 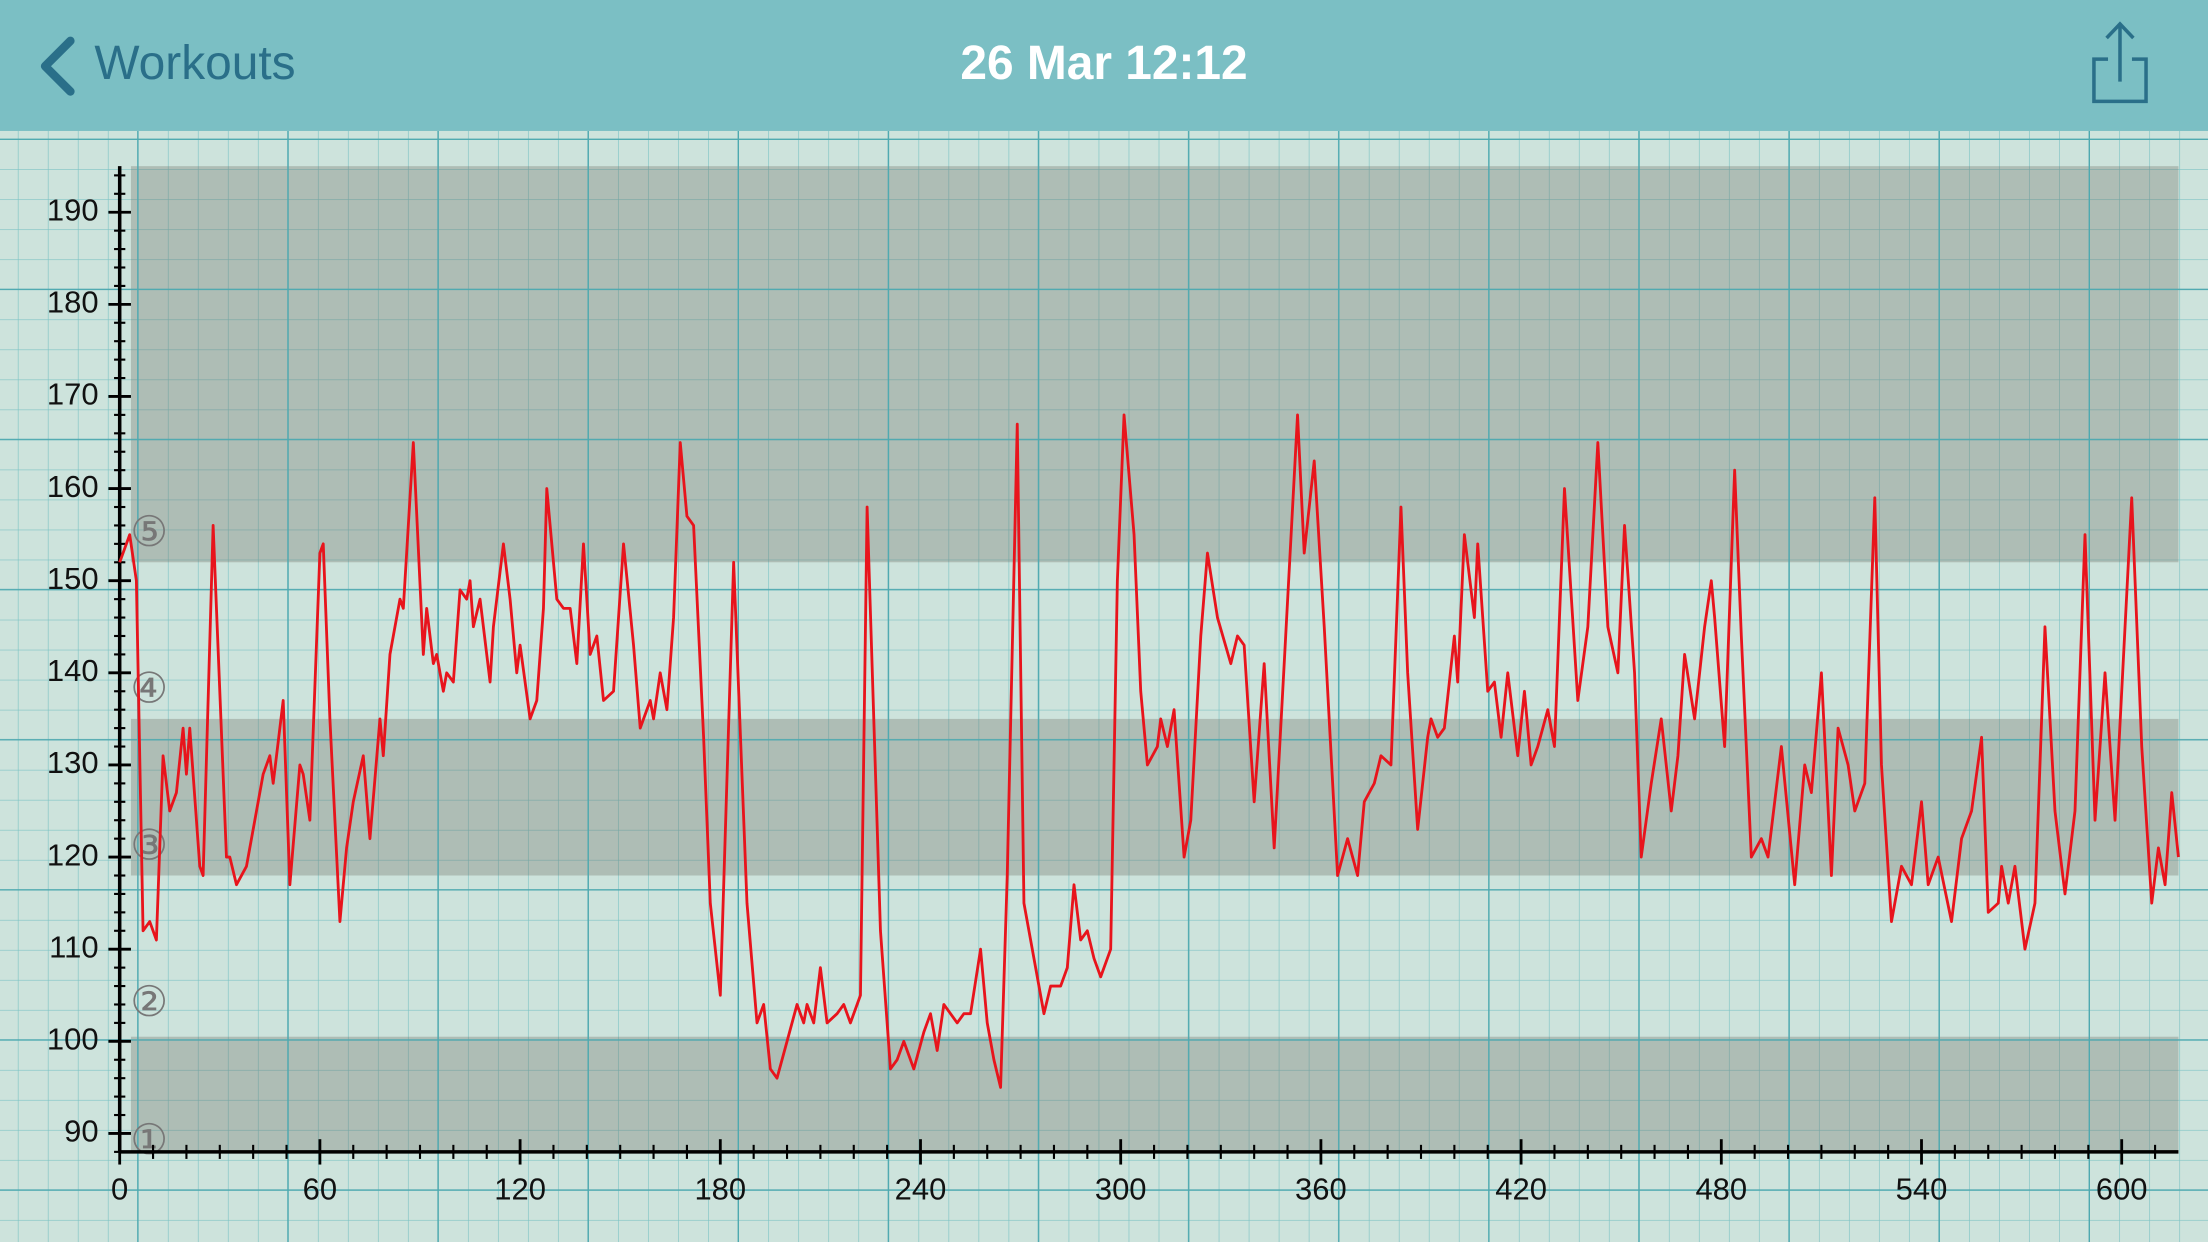 What do you see at coordinates (720, 1188) in the screenshot?
I see `x-tick-label: 180` at bounding box center [720, 1188].